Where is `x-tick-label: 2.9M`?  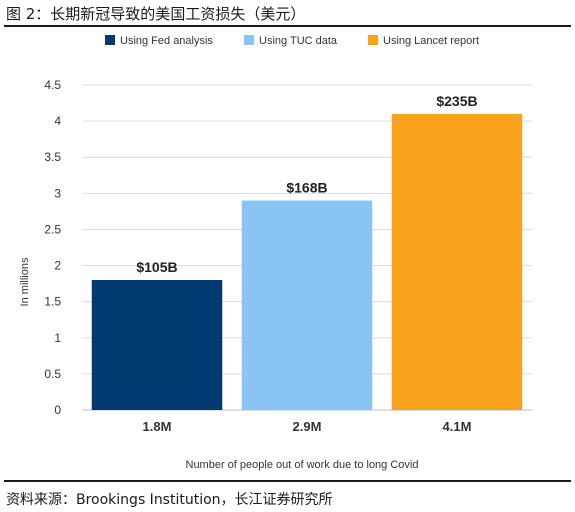 x-tick-label: 2.9M is located at coordinates (307, 426).